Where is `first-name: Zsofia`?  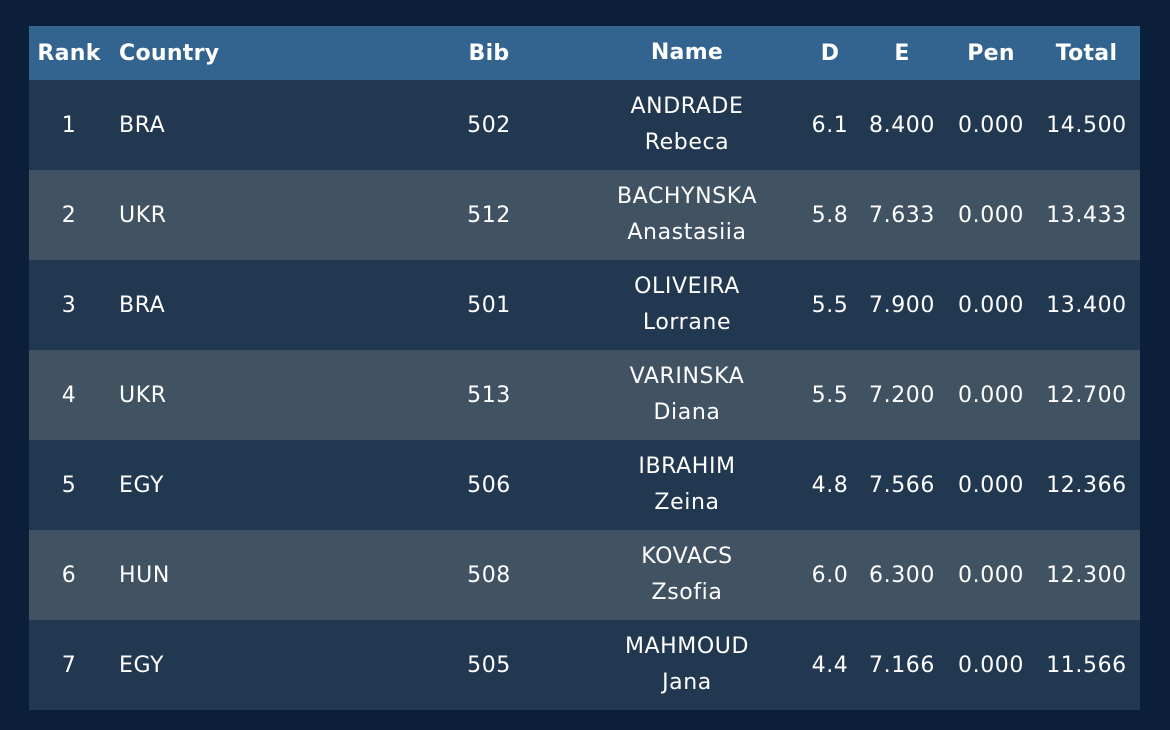
first-name: Zsofia is located at coordinates (687, 592).